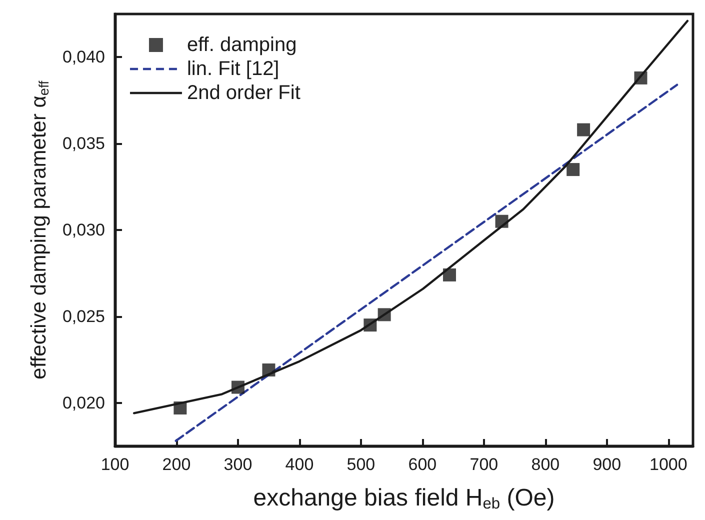 Image resolution: width=705 pixels, height=520 pixels. I want to click on y-tick-label: 0,025, so click(83, 316).